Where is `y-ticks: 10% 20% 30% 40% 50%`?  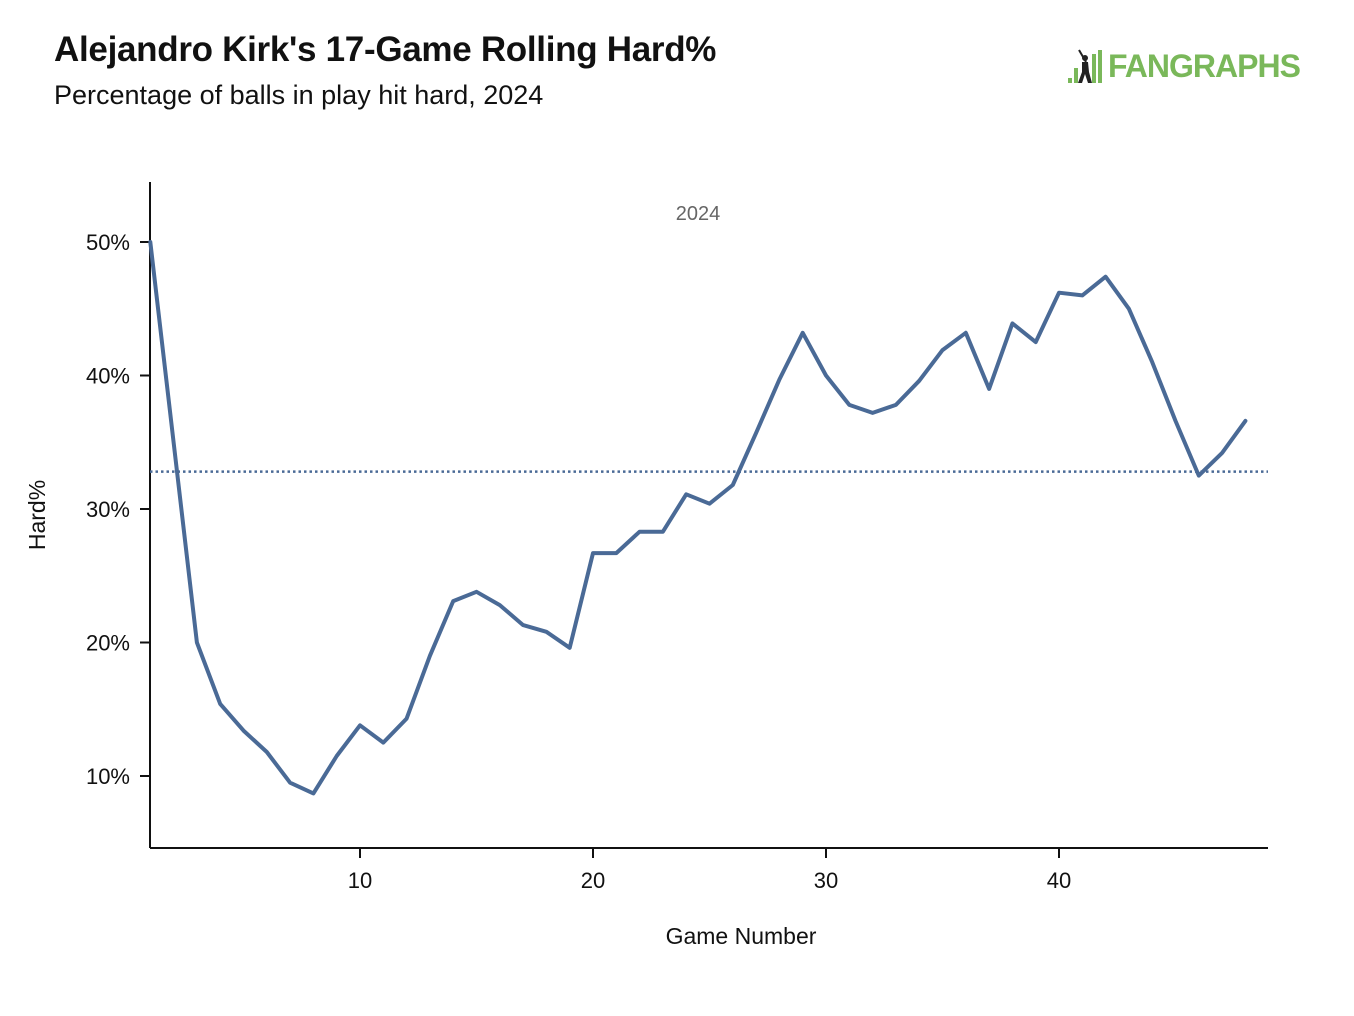 y-ticks: 10% 20% 30% 40% 50% is located at coordinates (118, 509).